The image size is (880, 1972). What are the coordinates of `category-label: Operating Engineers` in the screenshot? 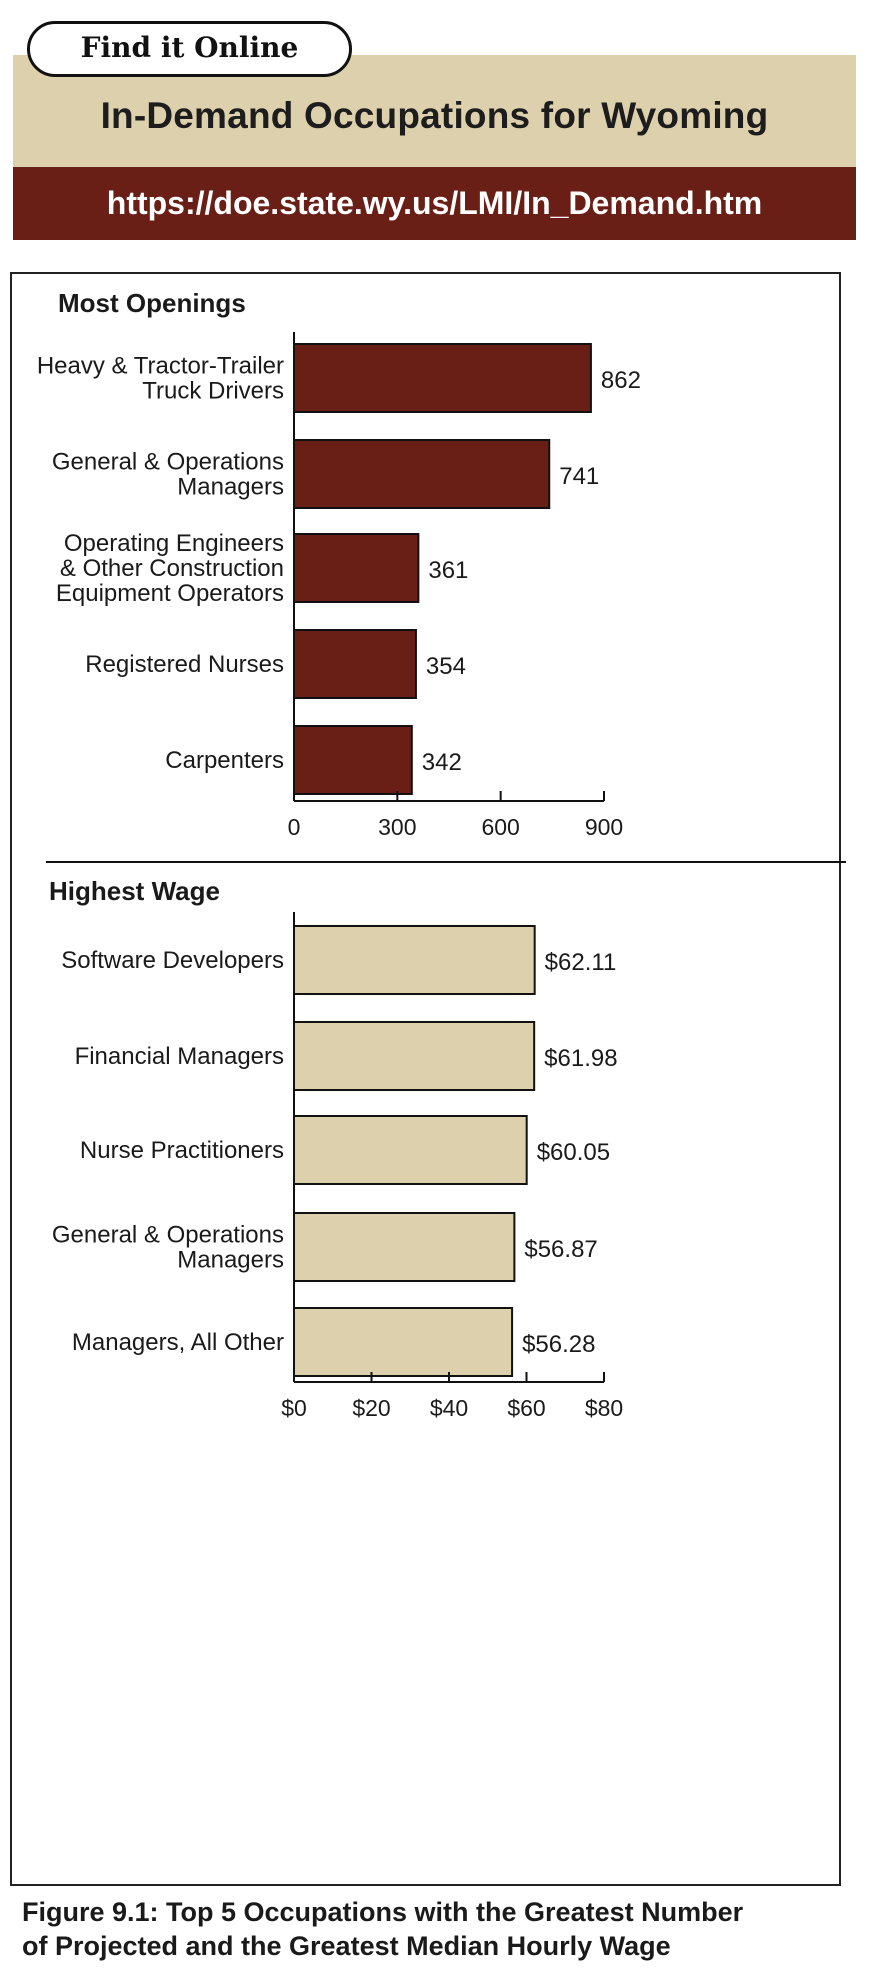 It's located at (174, 543).